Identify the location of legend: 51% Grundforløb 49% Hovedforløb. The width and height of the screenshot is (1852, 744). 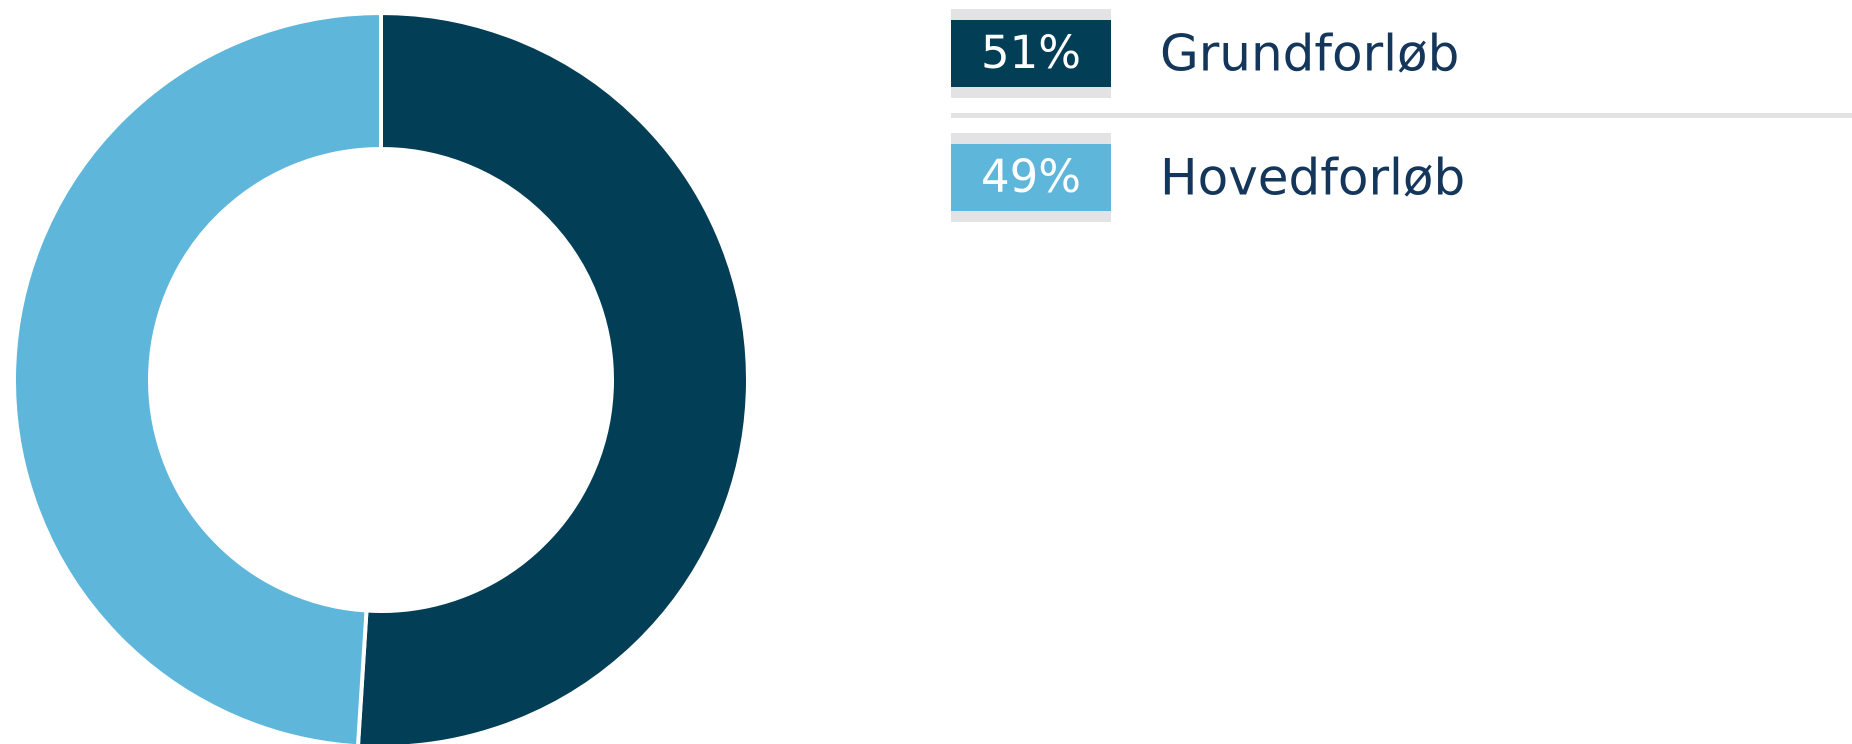
(1401, 115).